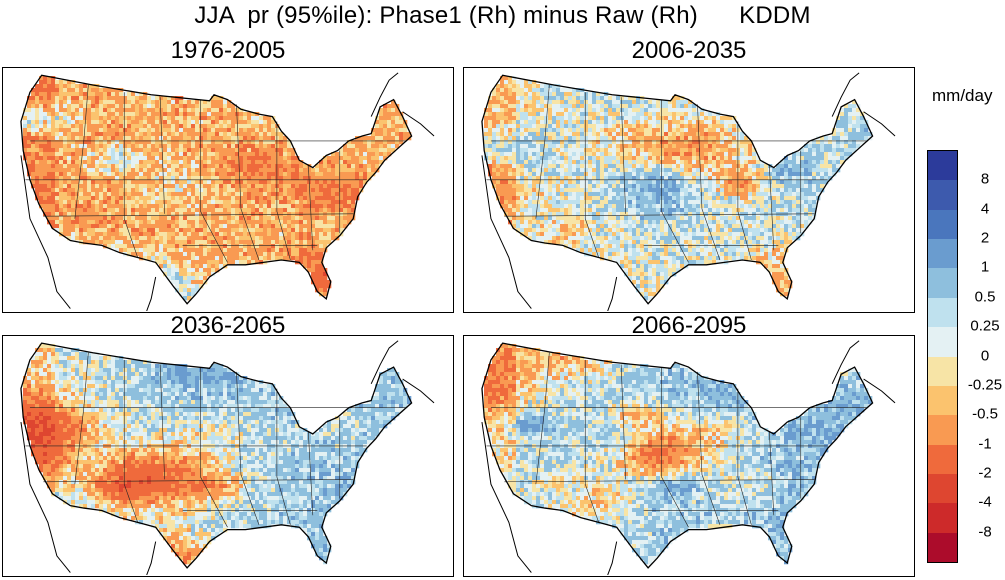  What do you see at coordinates (985, 502) in the screenshot?
I see `colorbar-tick-label: -4` at bounding box center [985, 502].